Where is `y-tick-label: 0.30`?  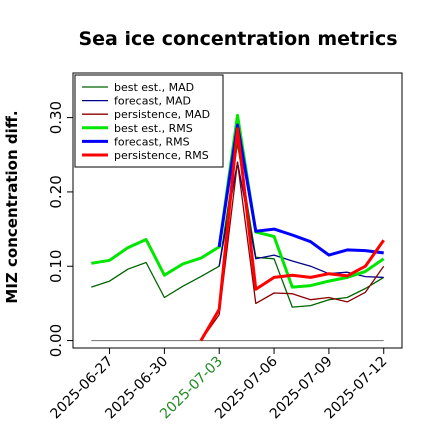 y-tick-label: 0.30 is located at coordinates (56, 117).